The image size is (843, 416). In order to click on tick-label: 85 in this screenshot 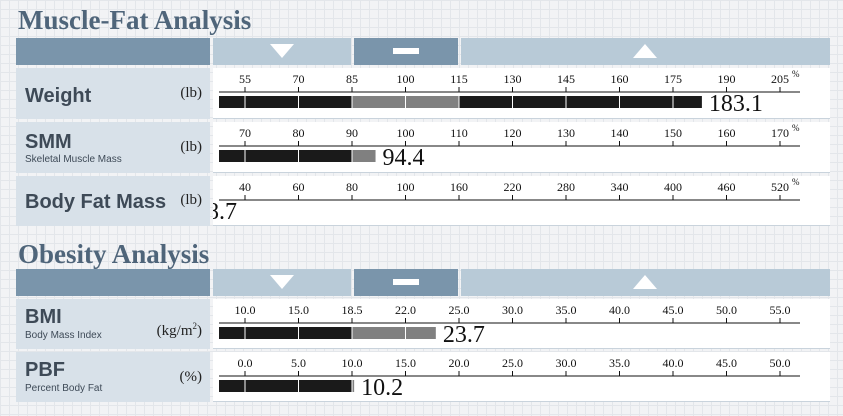, I will do `click(352, 79)`.